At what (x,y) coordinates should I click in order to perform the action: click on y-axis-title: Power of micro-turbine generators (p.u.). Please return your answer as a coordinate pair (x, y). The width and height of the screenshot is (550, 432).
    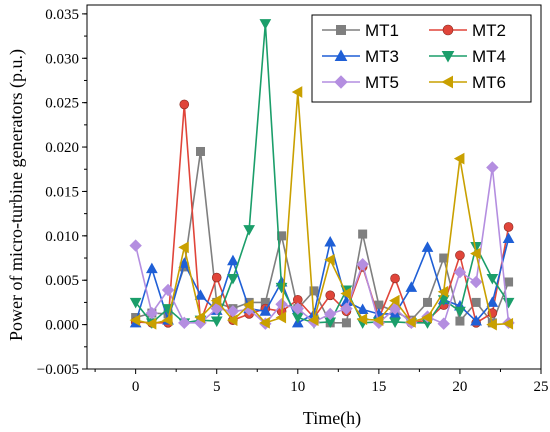
    Looking at the image, I should click on (16, 195).